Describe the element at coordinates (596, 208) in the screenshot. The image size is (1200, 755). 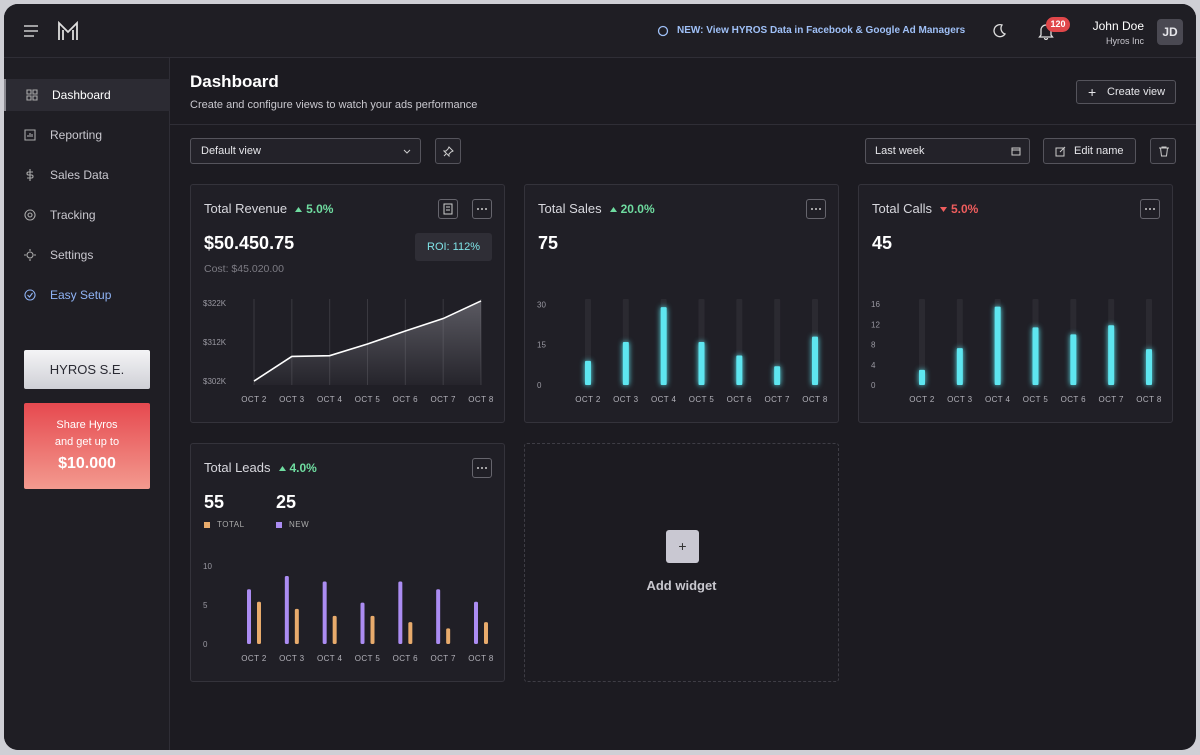
I see `widget-title: Total Sales 20.0%` at that location.